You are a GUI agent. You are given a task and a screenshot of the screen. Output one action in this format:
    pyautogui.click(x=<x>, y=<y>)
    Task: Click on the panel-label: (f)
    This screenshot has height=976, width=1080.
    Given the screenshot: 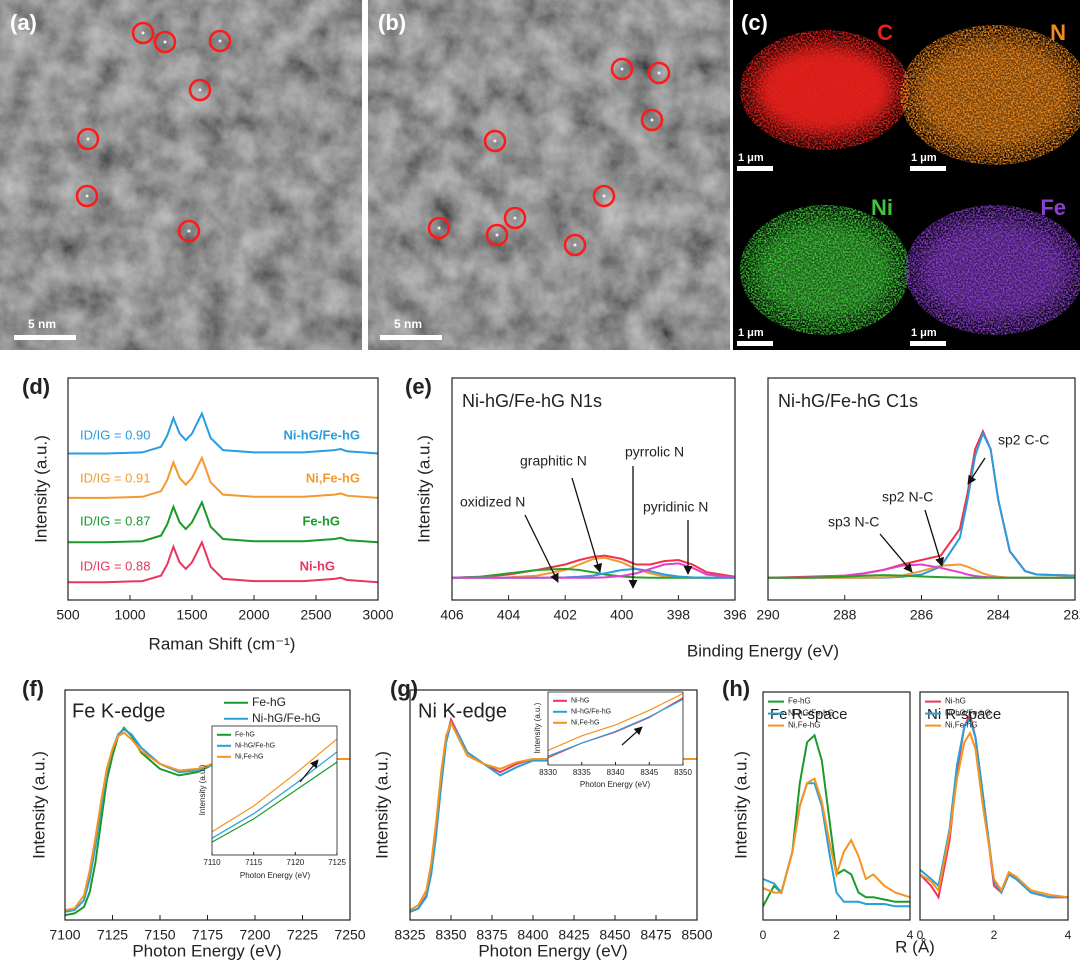 What is the action you would take?
    pyautogui.click(x=33, y=688)
    